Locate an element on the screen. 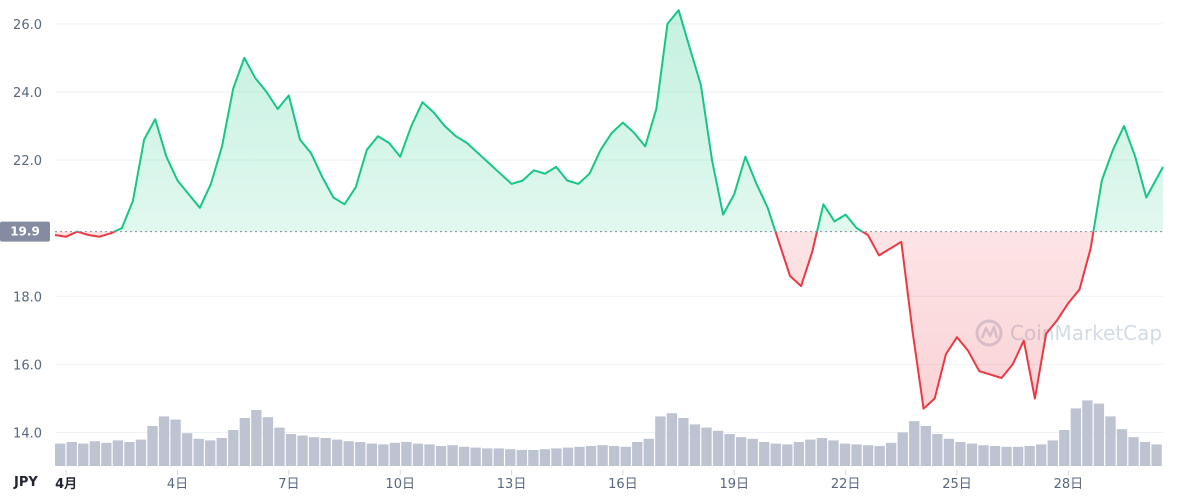  x-tick-label: 7日 is located at coordinates (288, 484).